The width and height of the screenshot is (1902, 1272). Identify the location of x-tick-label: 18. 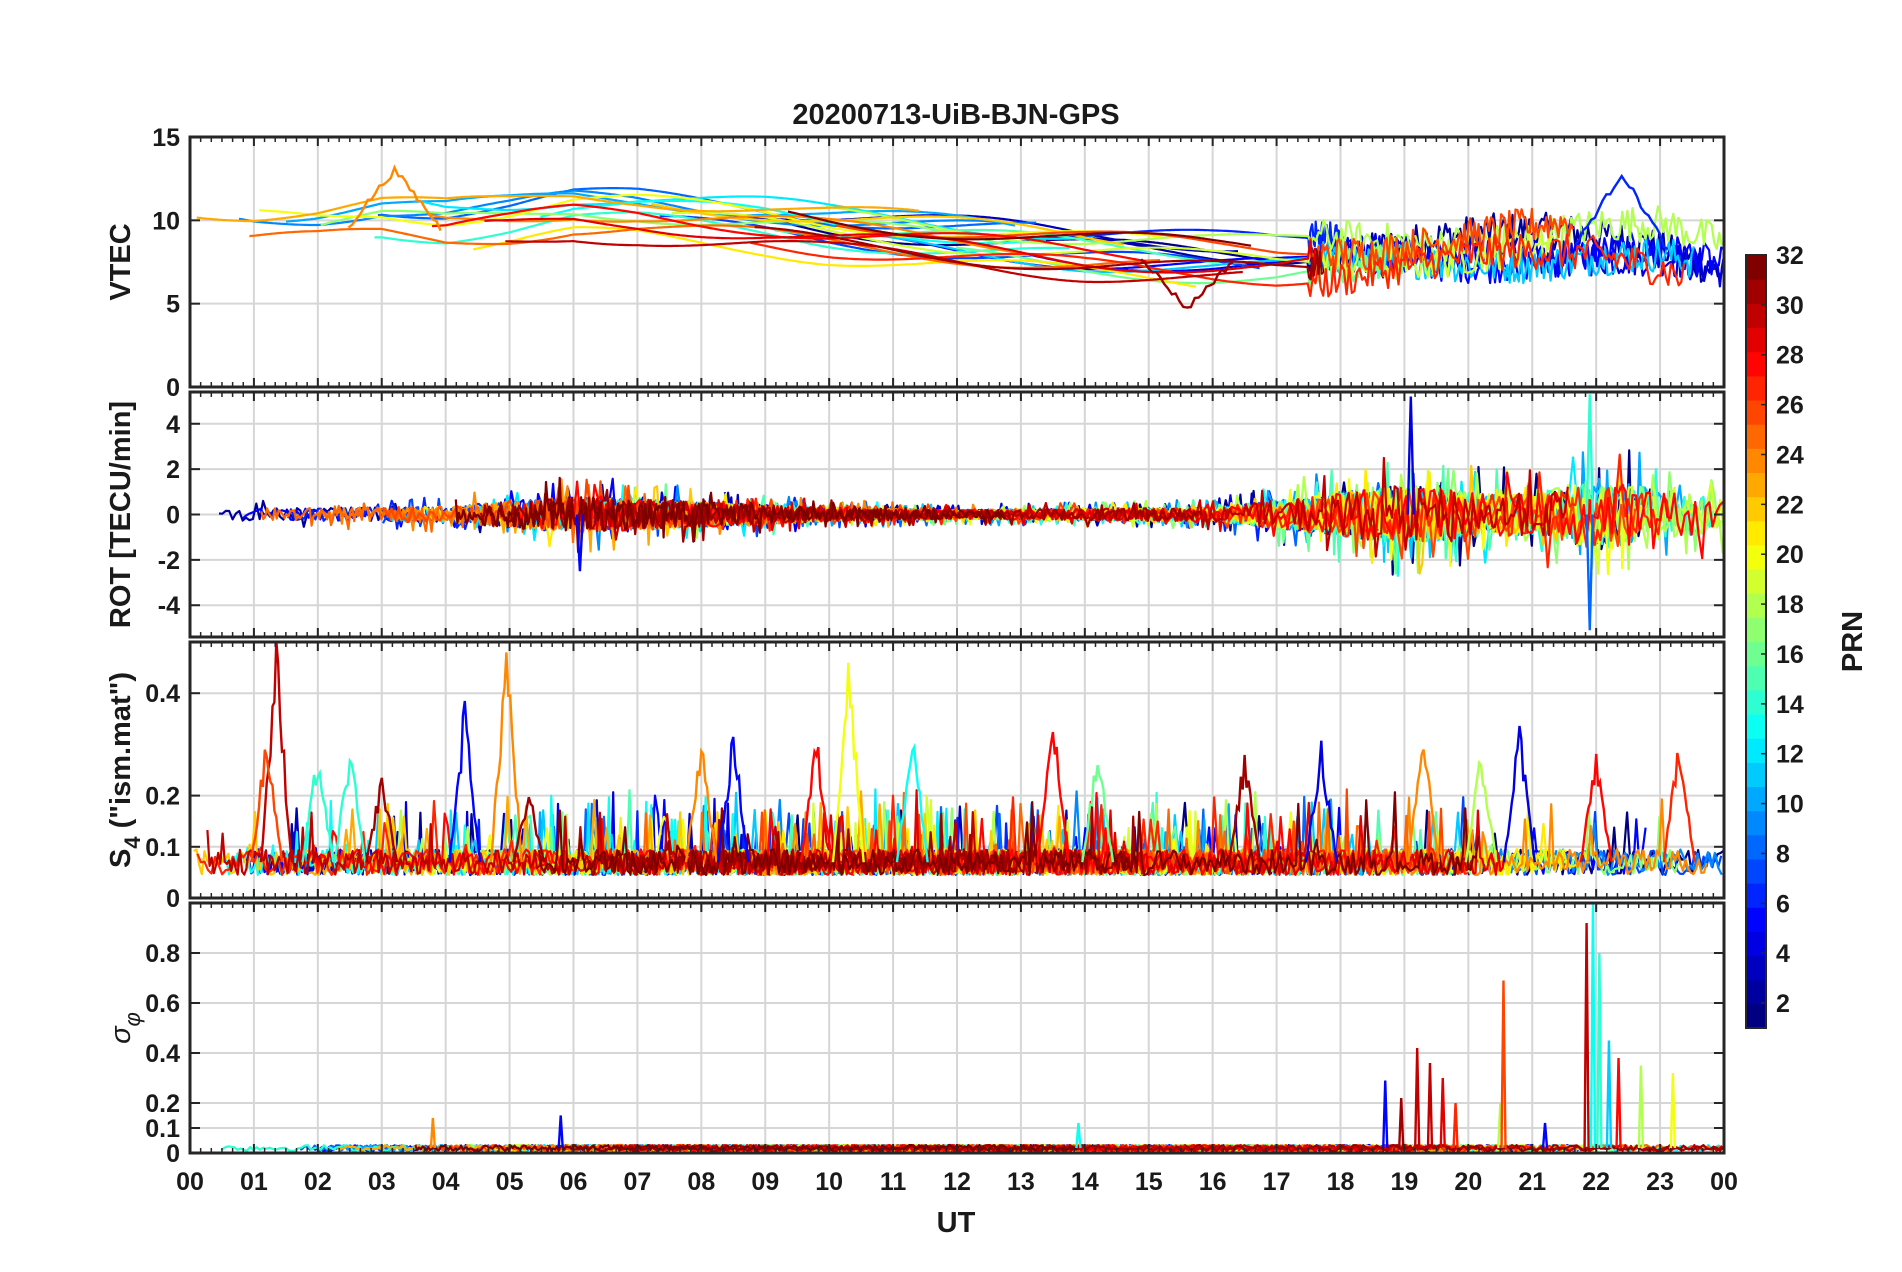
(1341, 1182).